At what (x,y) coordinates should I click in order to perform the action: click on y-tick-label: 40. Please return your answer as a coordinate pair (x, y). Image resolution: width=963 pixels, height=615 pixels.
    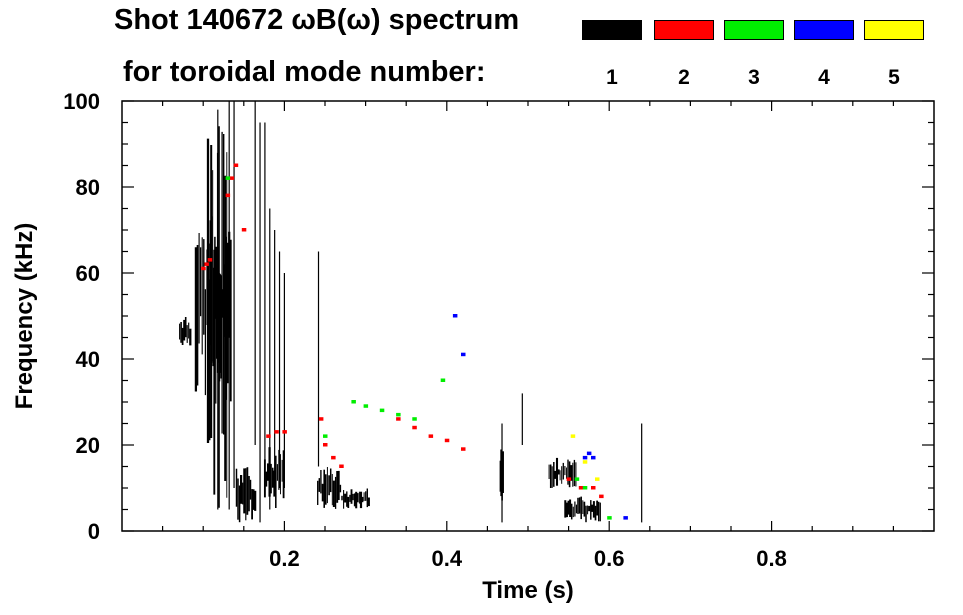
    Looking at the image, I should click on (88, 359).